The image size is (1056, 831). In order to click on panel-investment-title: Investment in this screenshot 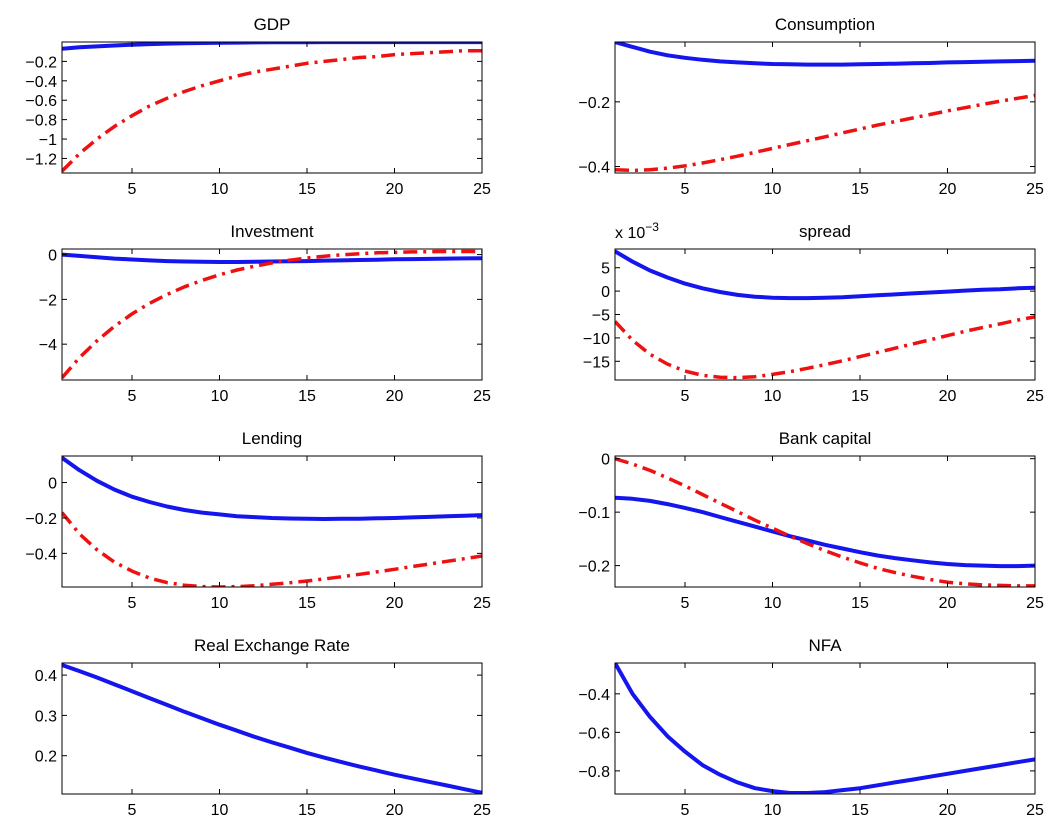, I will do `click(271, 231)`.